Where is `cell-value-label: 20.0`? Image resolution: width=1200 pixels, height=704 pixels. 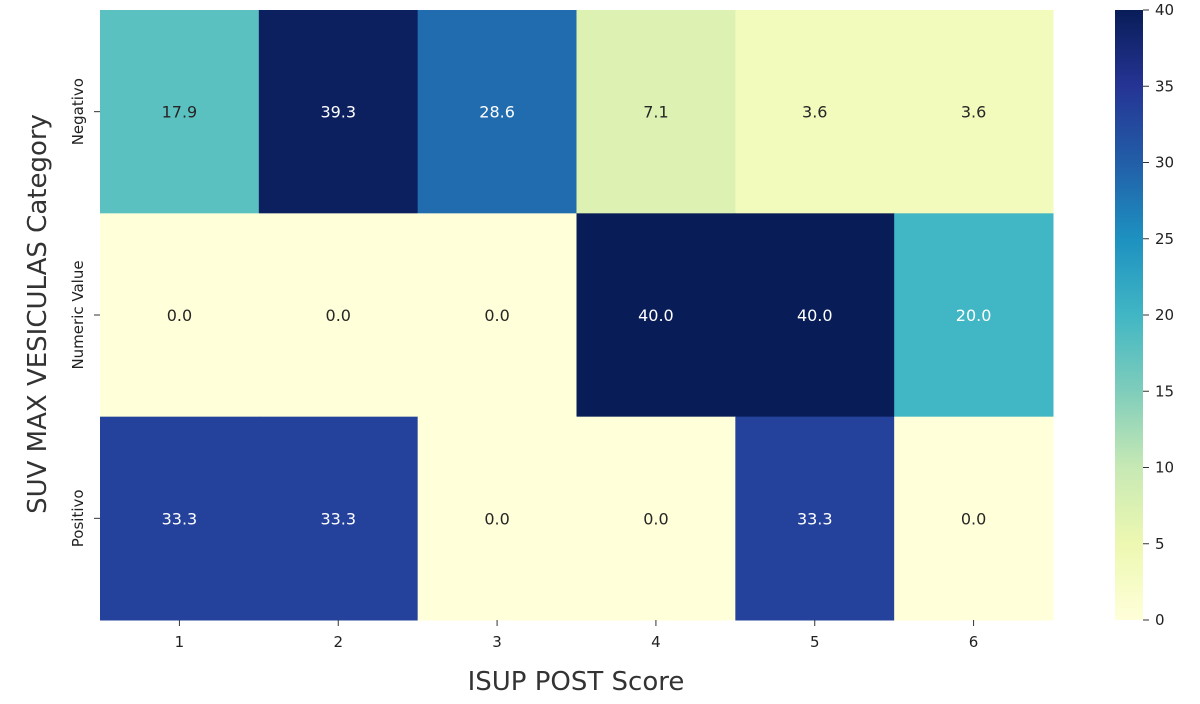 cell-value-label: 20.0 is located at coordinates (974, 315).